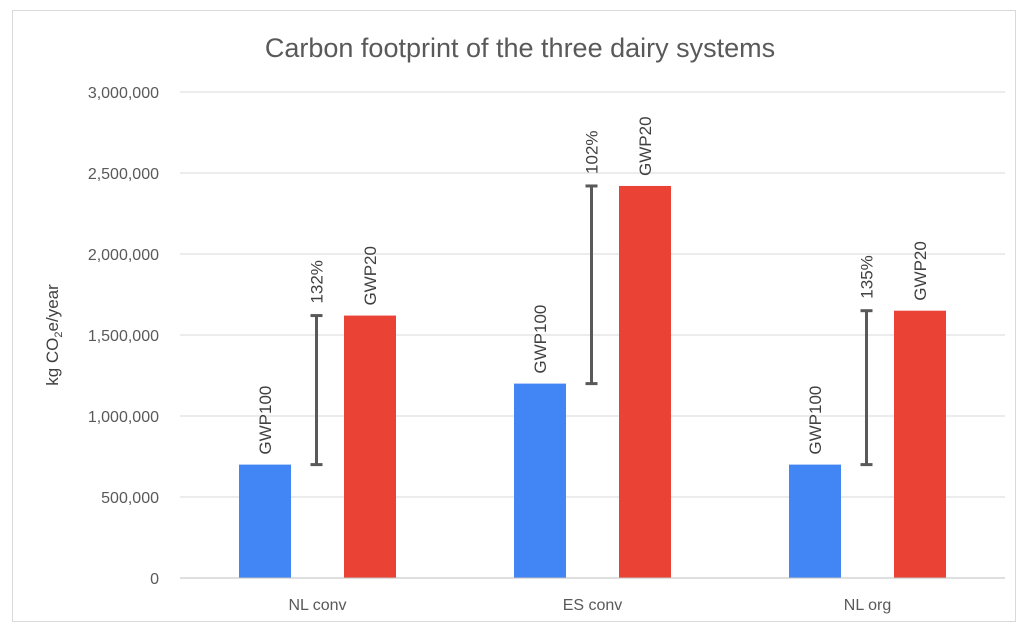 The height and width of the screenshot is (624, 1018). What do you see at coordinates (154, 579) in the screenshot?
I see `y-tick-label: 0` at bounding box center [154, 579].